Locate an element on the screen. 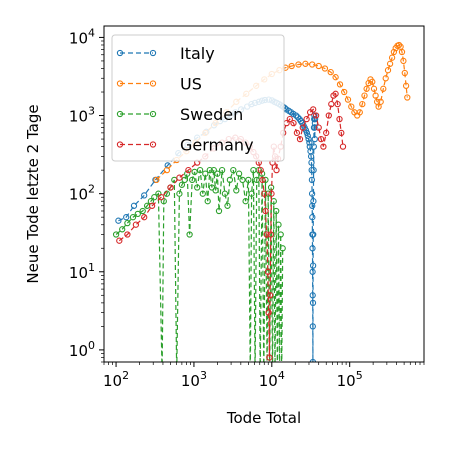  y-axis: 10⁰ 10¹ 10² 10³ 10⁴ is located at coordinates (86, 194).